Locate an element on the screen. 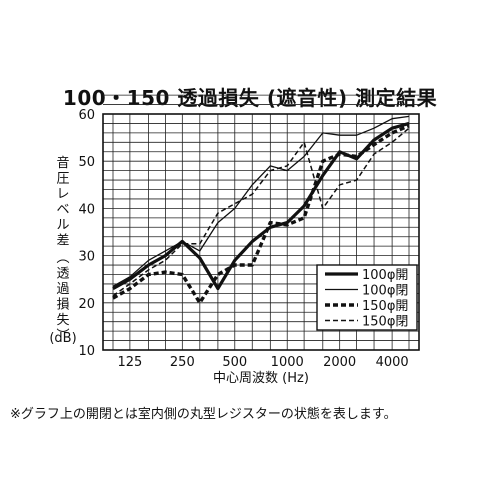 This screenshot has height=500, width=500. y-label-char: ル is located at coordinates (62, 225).